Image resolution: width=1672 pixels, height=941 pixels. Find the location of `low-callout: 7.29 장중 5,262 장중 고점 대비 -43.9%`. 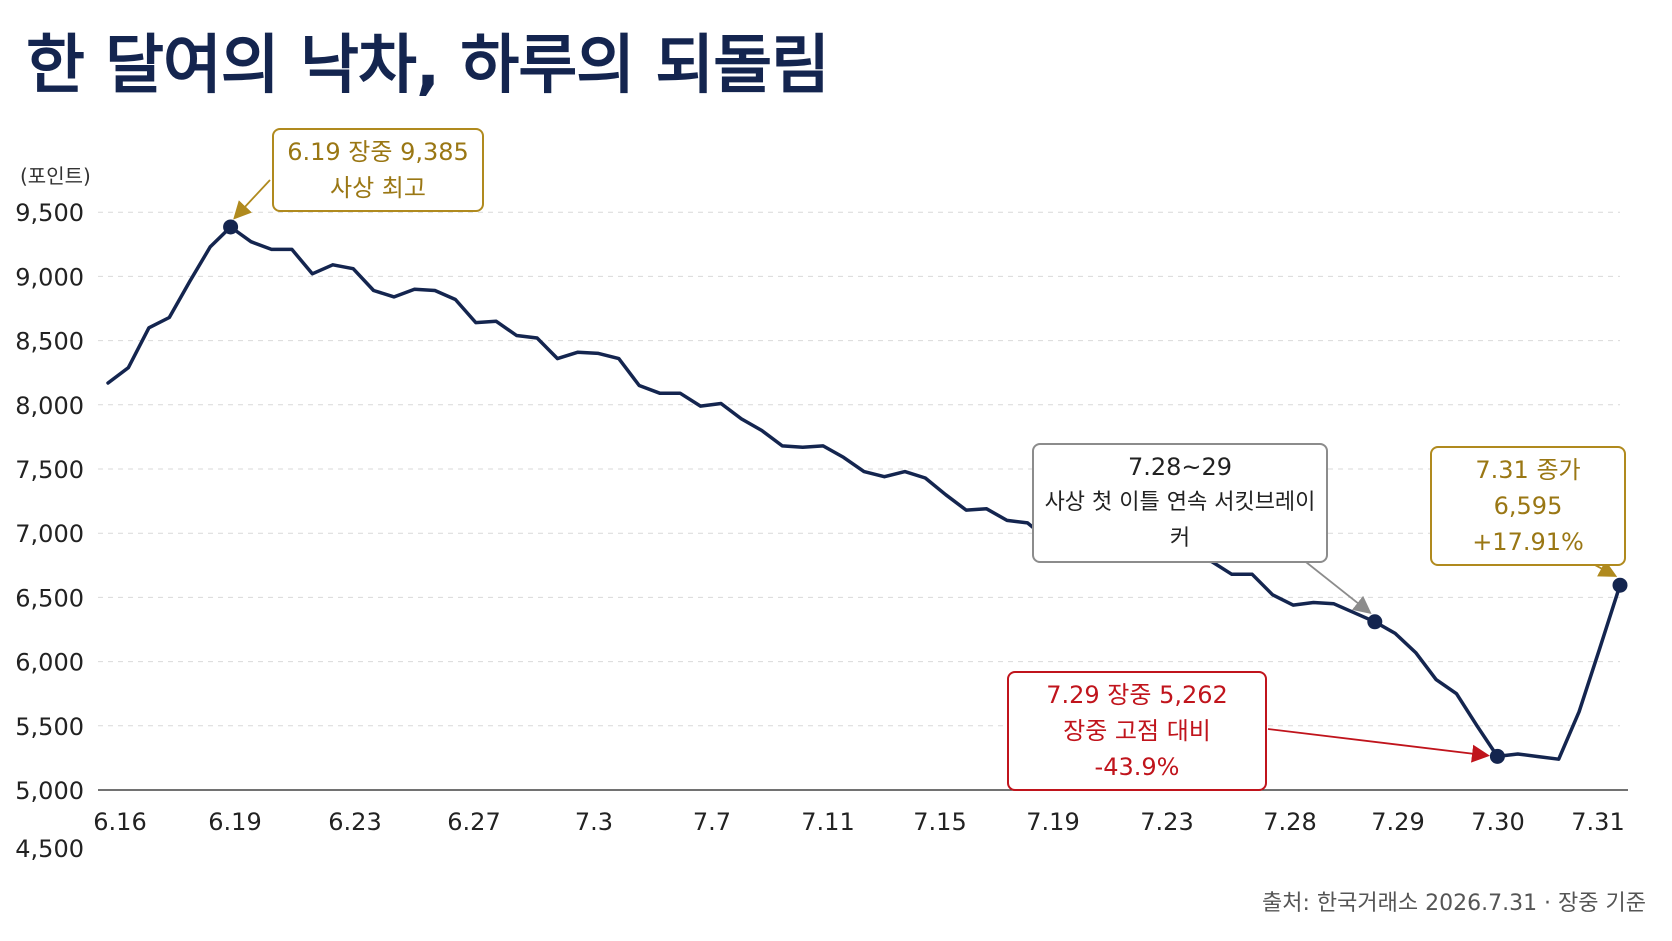

low-callout: 7.29 장중 5,262 장중 고점 대비 -43.9% is located at coordinates (1137, 731).